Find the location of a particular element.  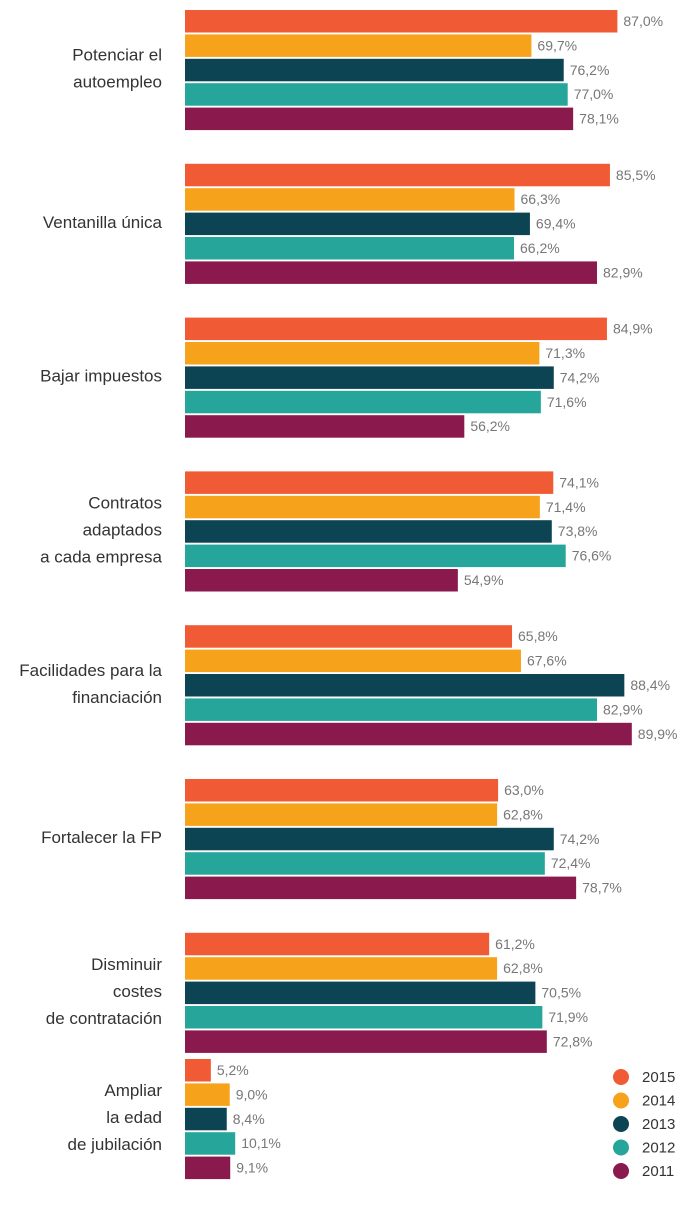

value-label: 78,1% is located at coordinates (599, 119).